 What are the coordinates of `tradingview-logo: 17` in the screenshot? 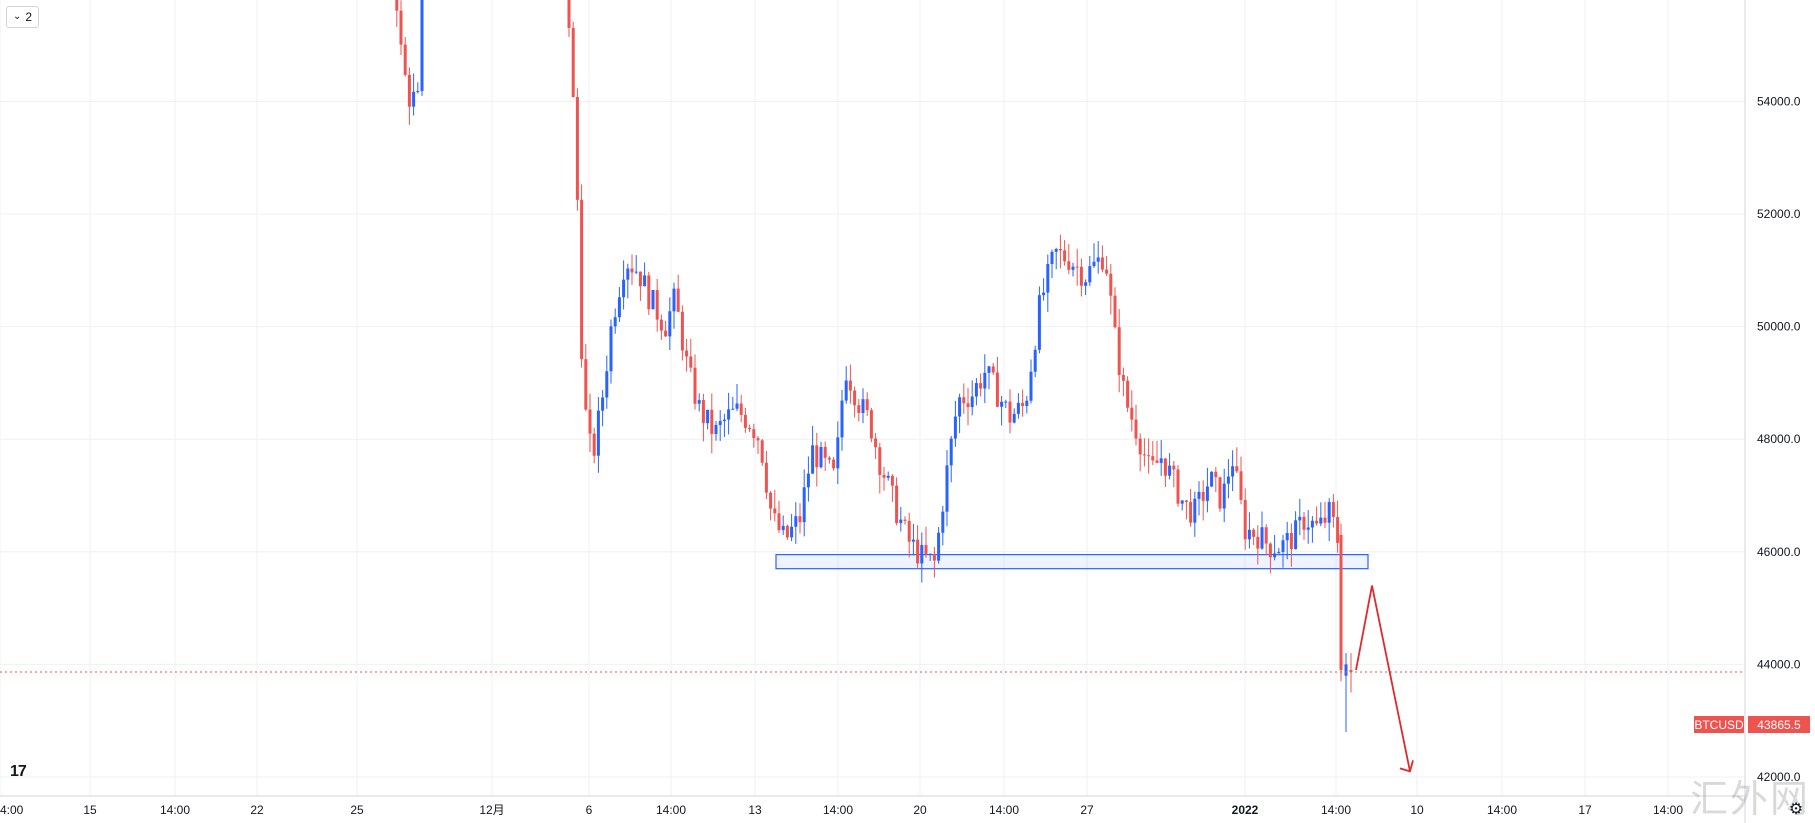 It's located at (24, 773).